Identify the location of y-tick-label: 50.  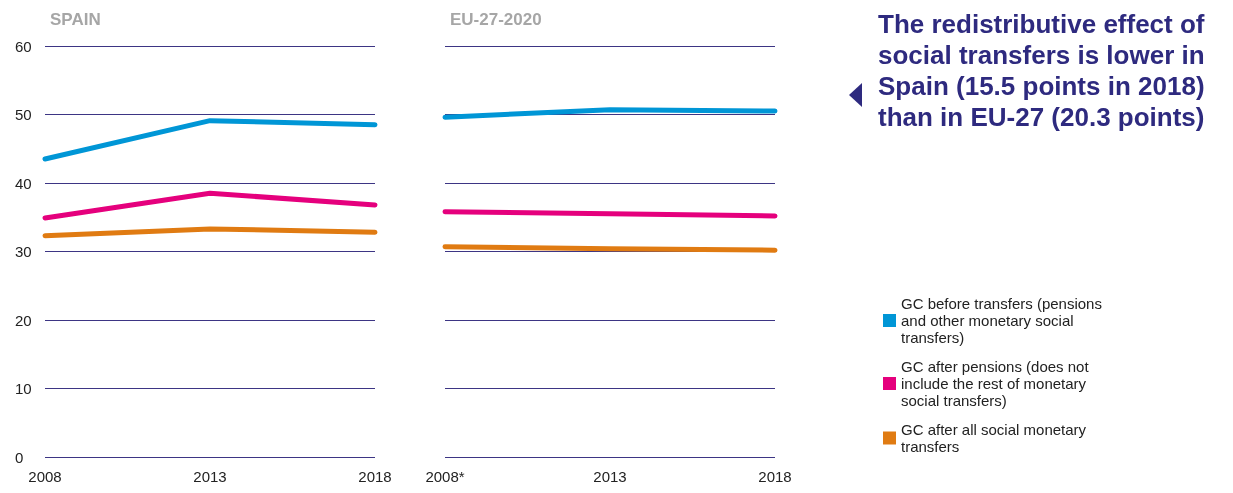
(23, 114).